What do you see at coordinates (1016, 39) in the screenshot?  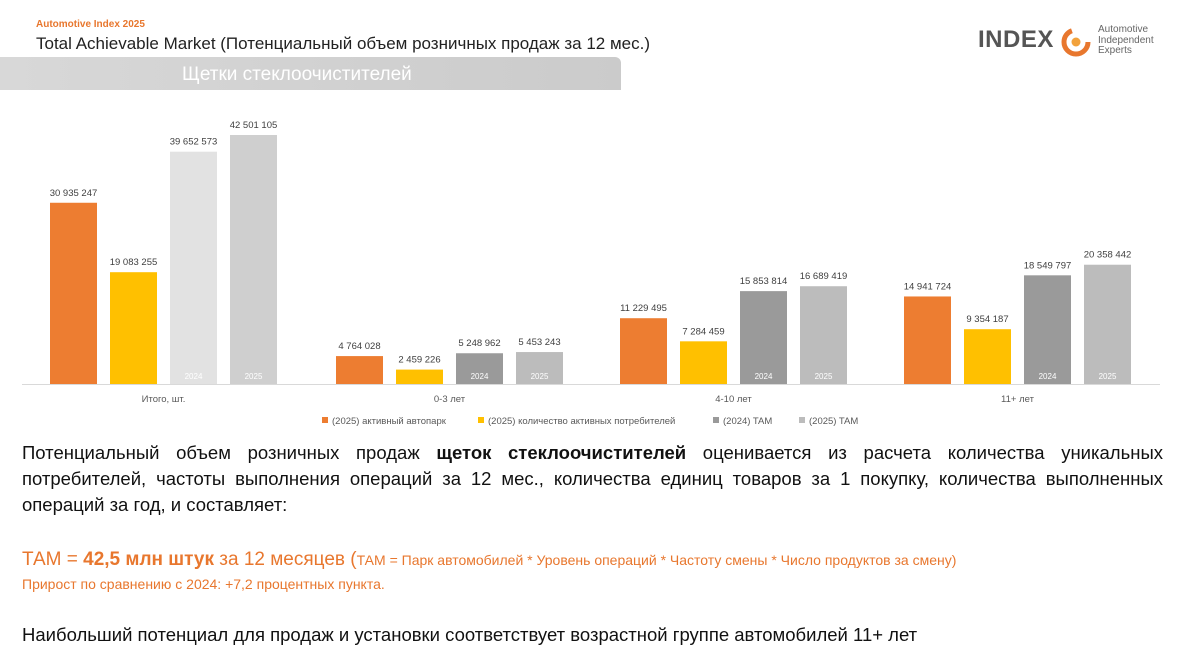 I see `logo-wordmark: INDEX` at bounding box center [1016, 39].